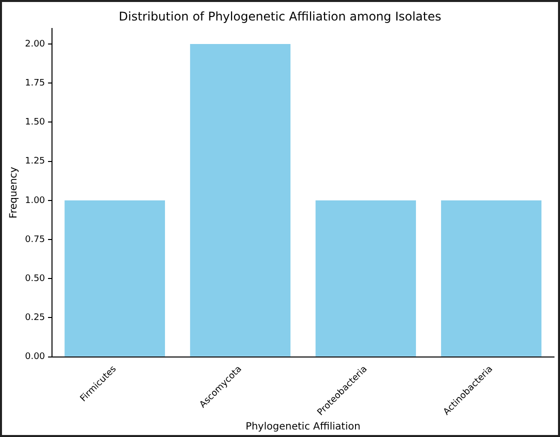 This screenshot has width=560, height=437. Describe the element at coordinates (35, 318) in the screenshot. I see `y-tick-label: 0.25` at that location.